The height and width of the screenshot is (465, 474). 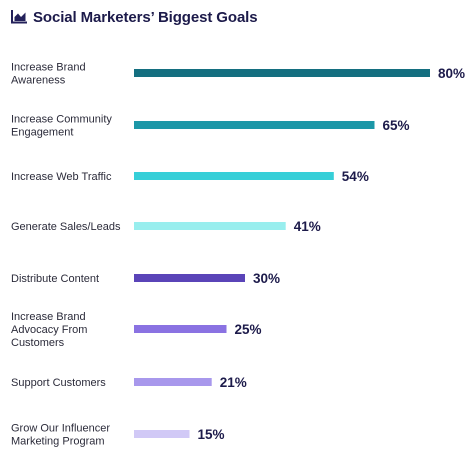 I want to click on bar-chart-icon, so click(x=19, y=17).